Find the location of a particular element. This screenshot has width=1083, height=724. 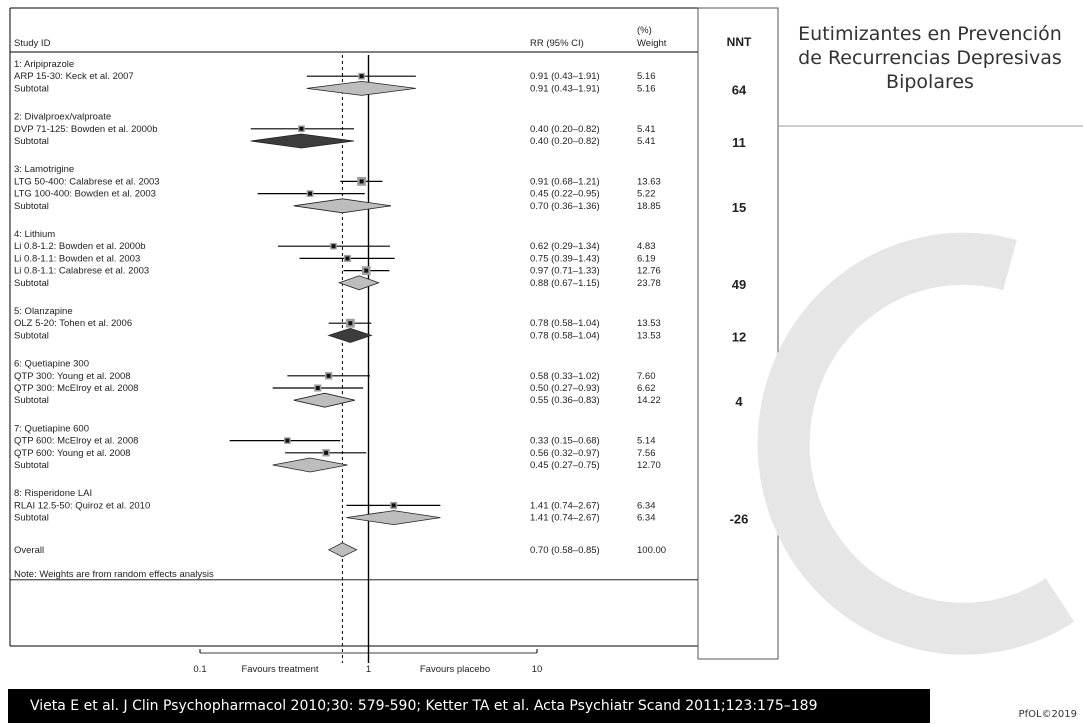

x-tick-label: 1 is located at coordinates (368, 669).